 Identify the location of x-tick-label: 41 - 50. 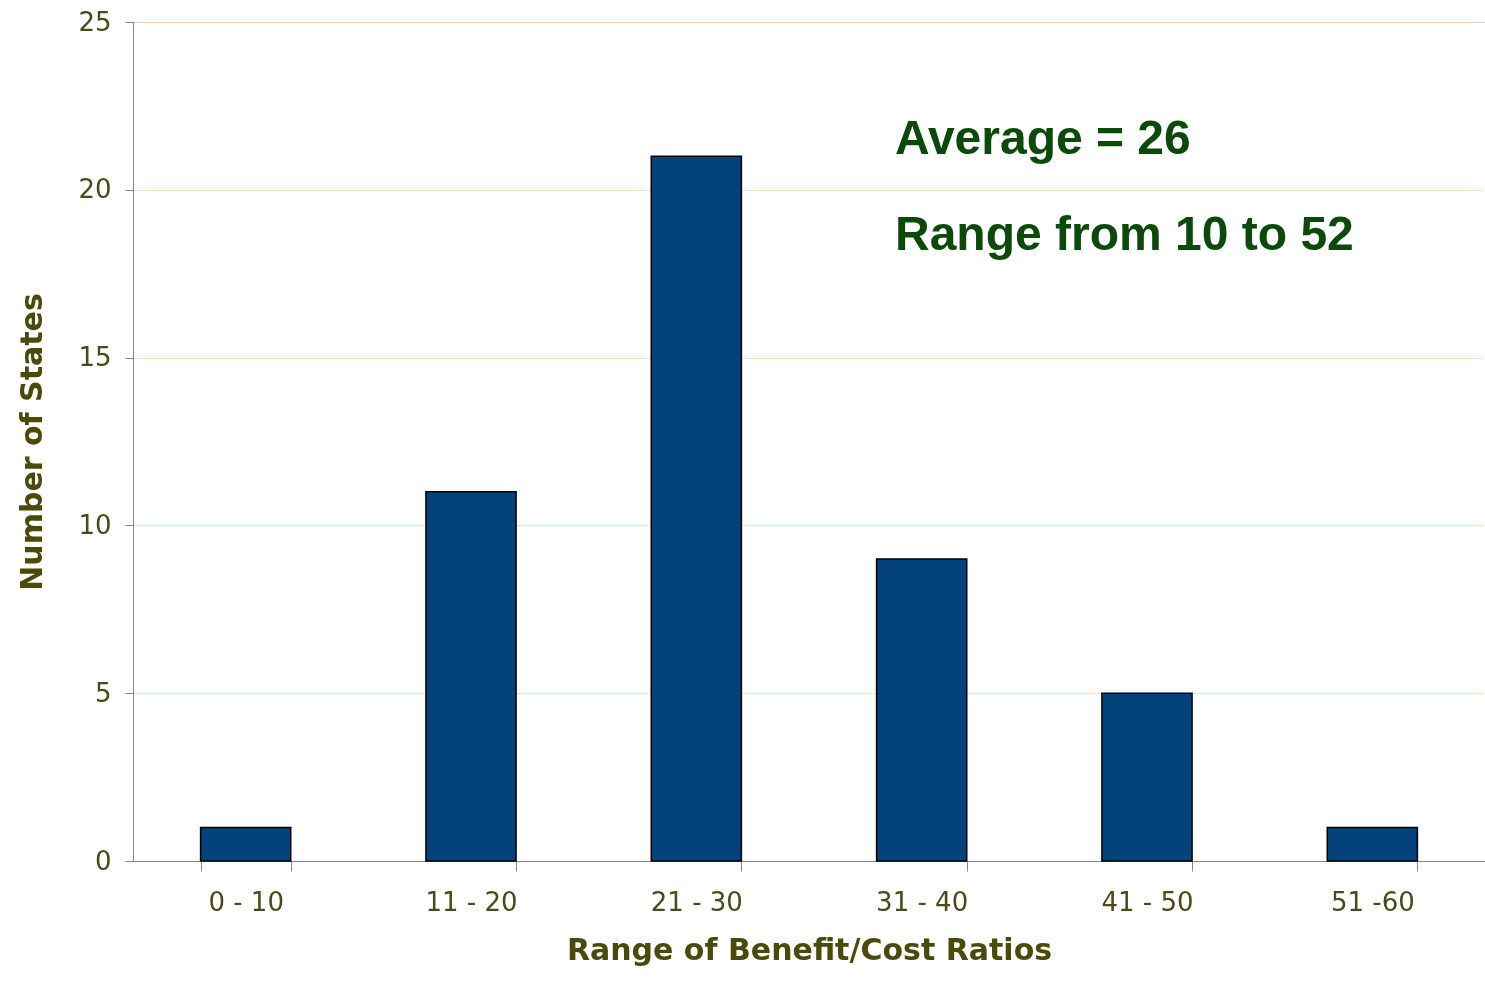
(1147, 901).